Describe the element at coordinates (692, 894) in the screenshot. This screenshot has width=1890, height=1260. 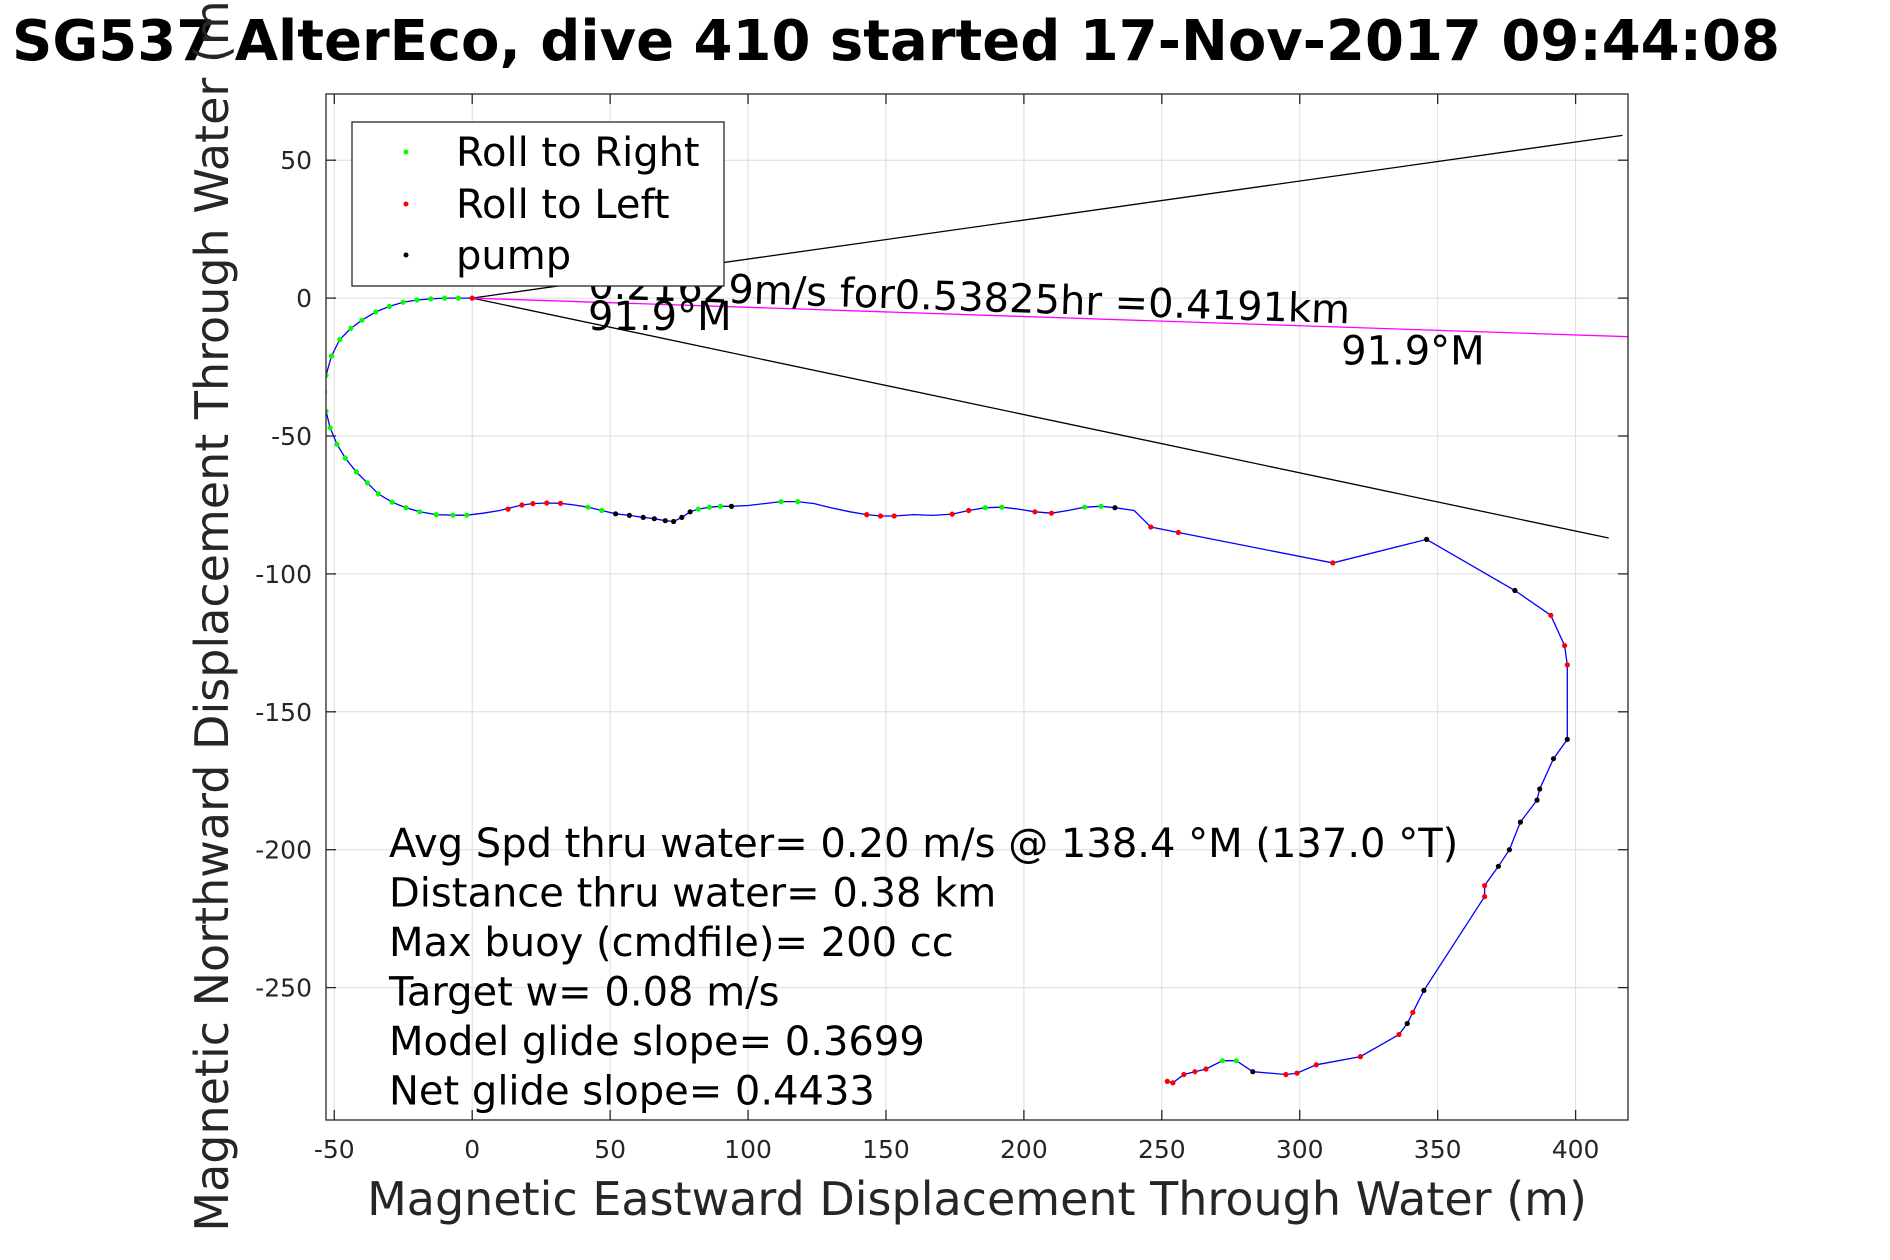
I see `summary-line: Distance thru water= 0.38 km` at that location.